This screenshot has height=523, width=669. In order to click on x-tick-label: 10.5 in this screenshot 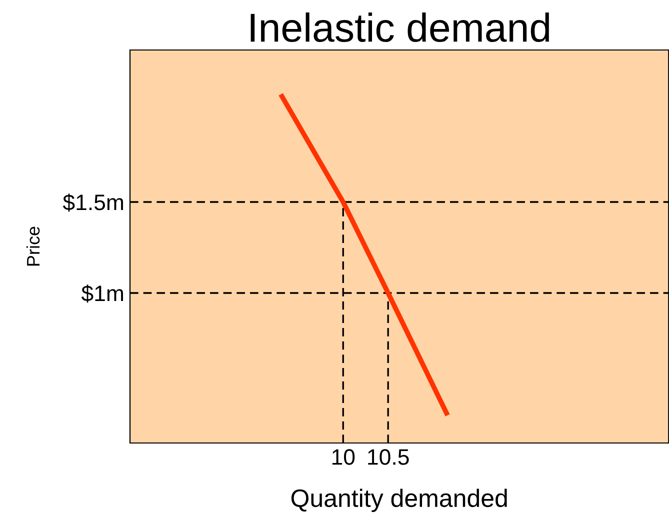, I will do `click(388, 457)`.